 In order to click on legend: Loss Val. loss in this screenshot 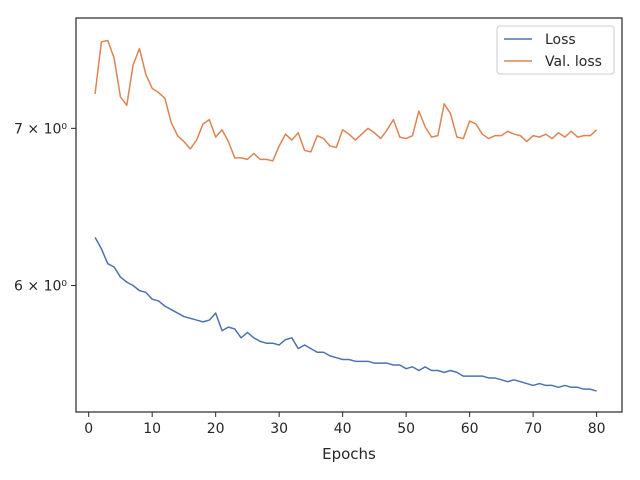, I will do `click(555, 50)`.